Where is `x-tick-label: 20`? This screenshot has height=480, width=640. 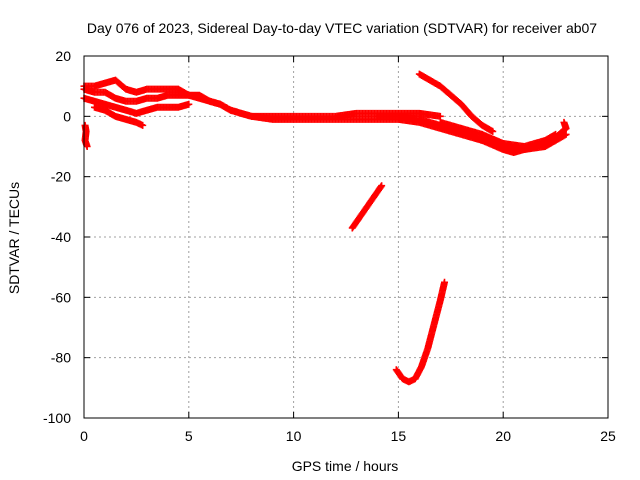 x-tick-label: 20 is located at coordinates (503, 436).